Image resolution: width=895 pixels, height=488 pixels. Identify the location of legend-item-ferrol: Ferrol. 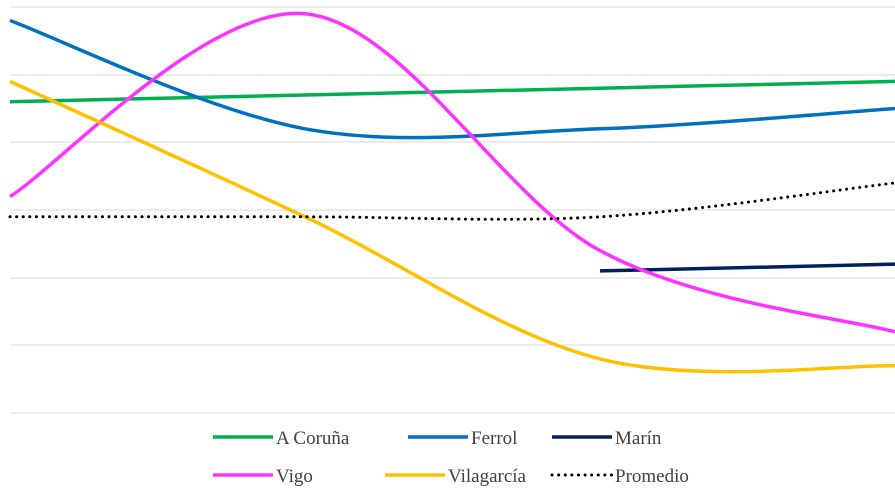
(462, 438).